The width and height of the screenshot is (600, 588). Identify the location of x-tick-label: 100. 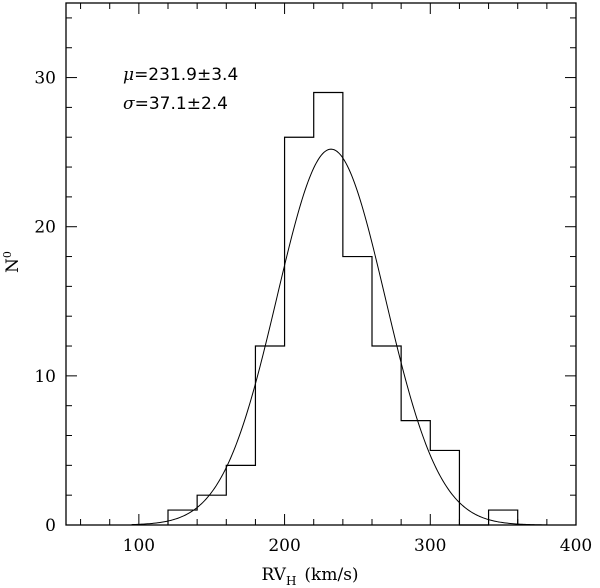
(139, 546).